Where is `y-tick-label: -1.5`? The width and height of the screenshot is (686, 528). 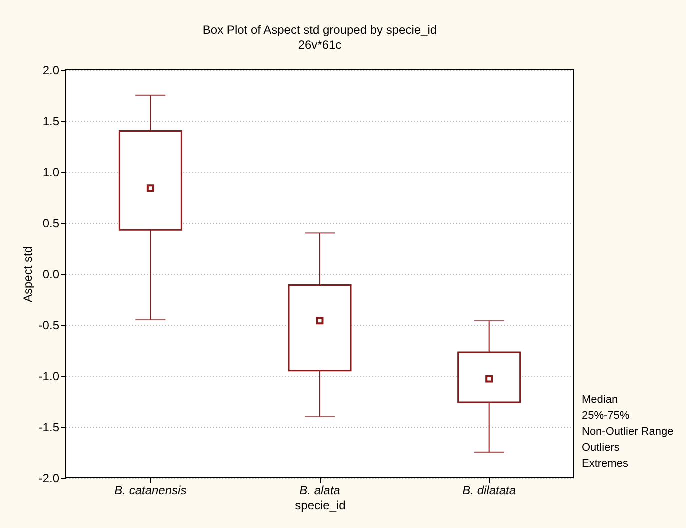
y-tick-label: -1.5 is located at coordinates (49, 427).